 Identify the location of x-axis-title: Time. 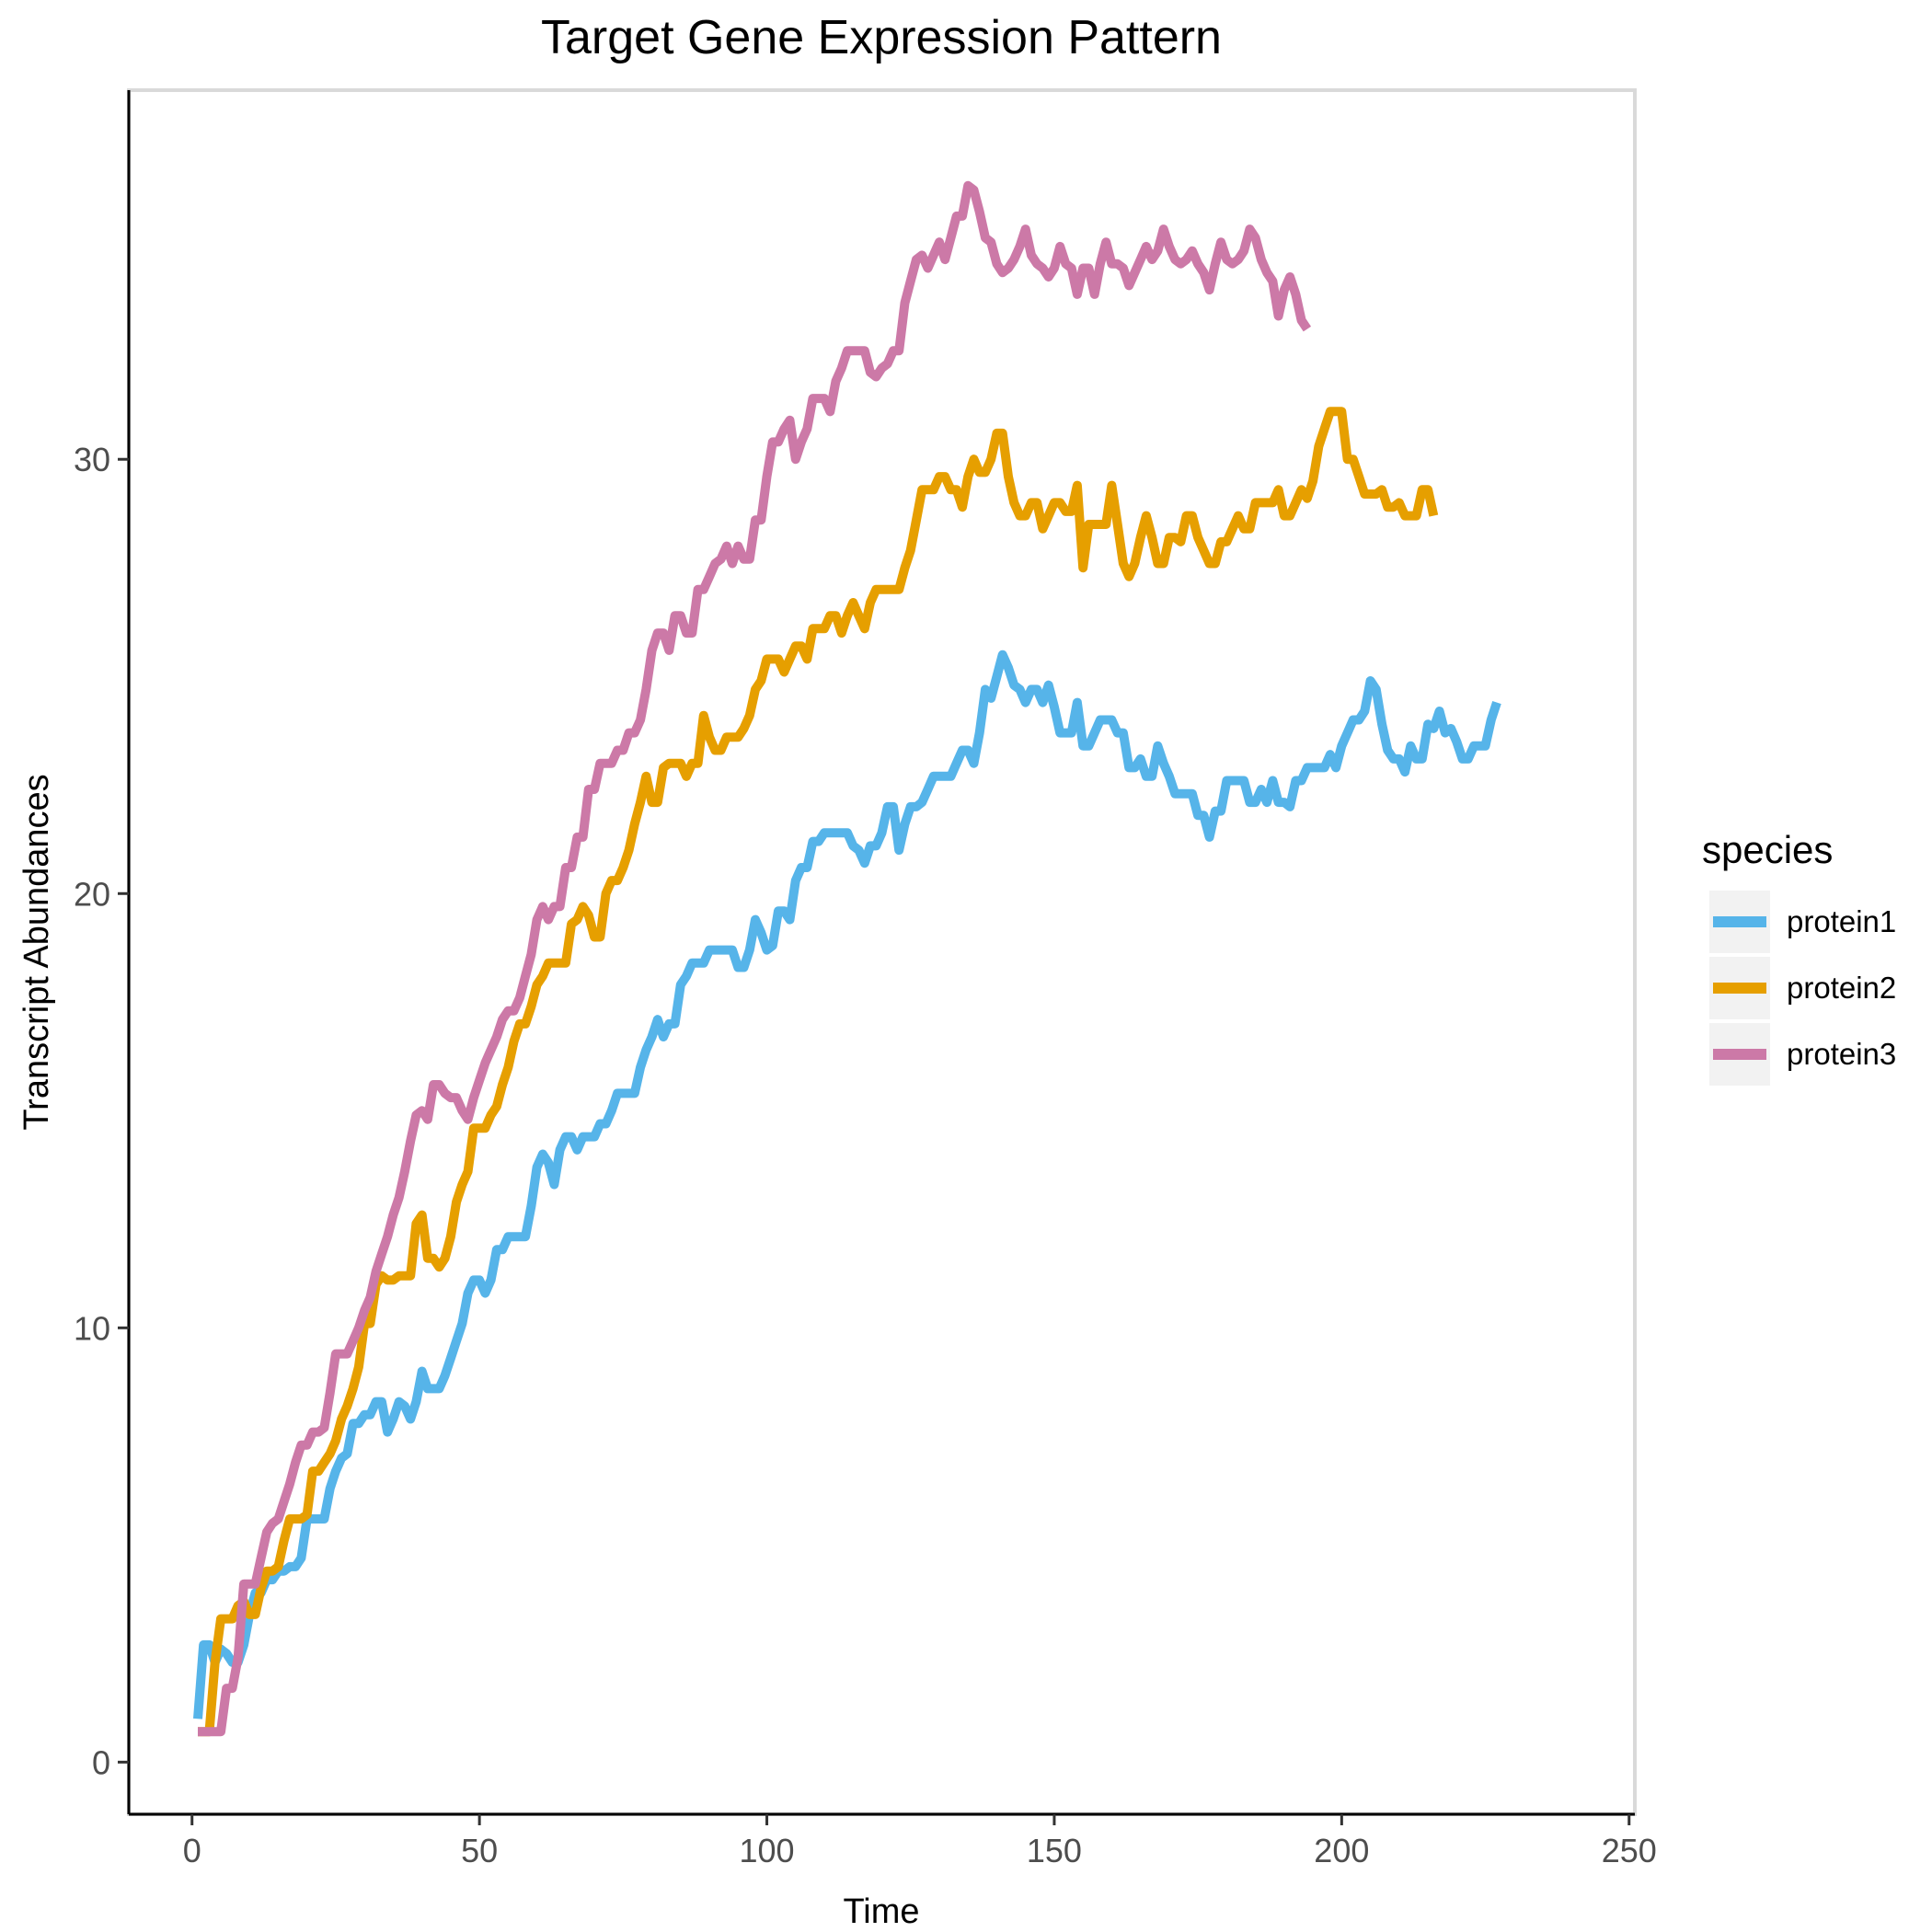
(881, 1911).